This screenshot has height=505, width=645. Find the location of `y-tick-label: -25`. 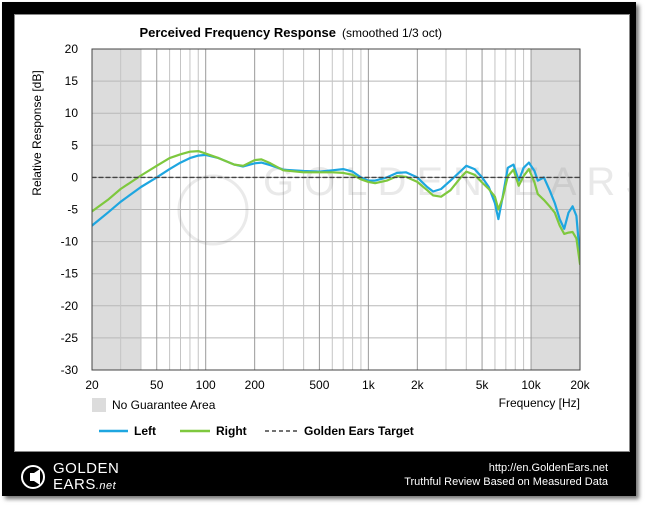

y-tick-label: -25 is located at coordinates (70, 338).